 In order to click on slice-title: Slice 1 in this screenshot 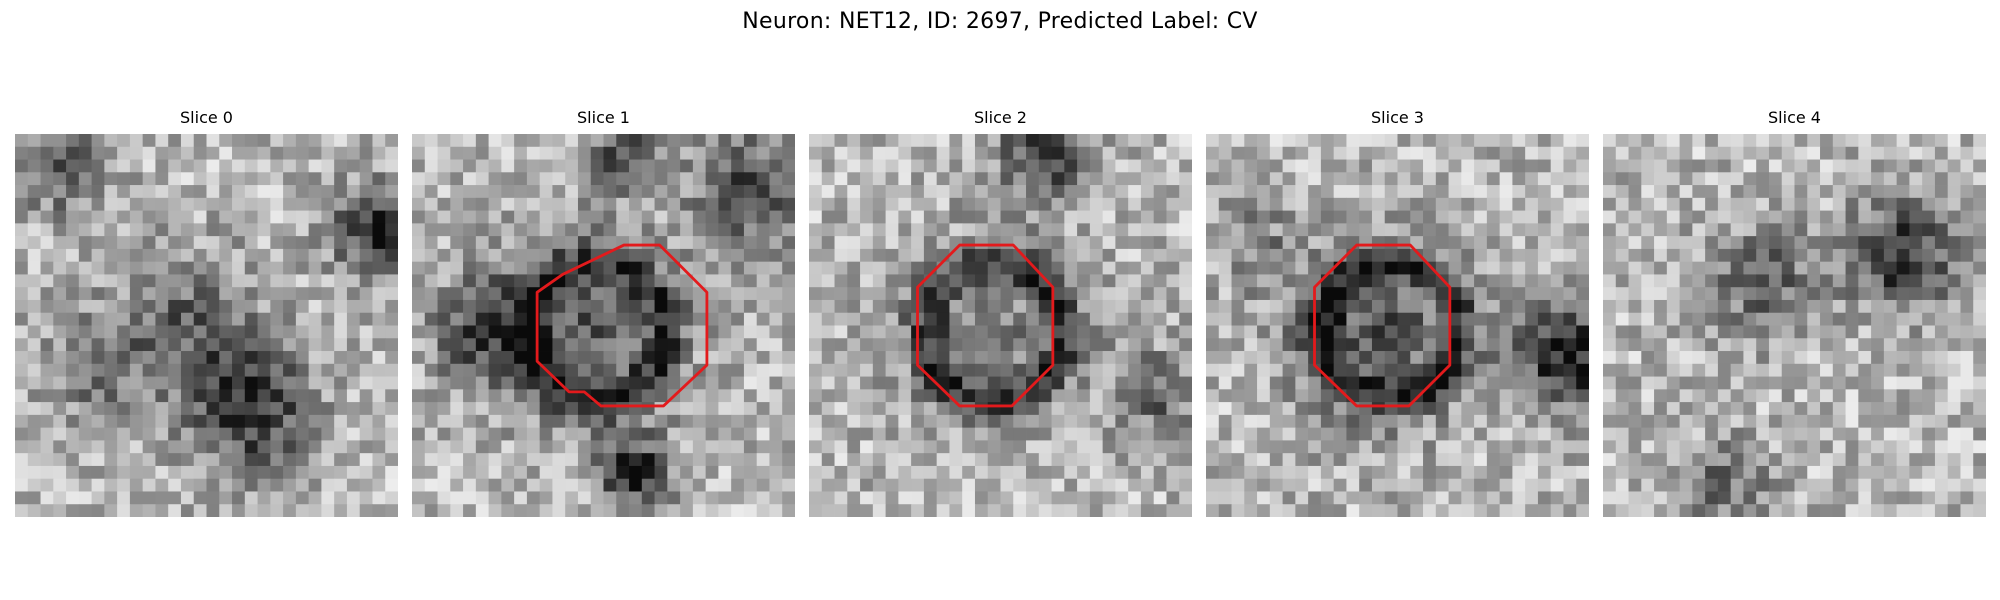, I will do `click(603, 117)`.